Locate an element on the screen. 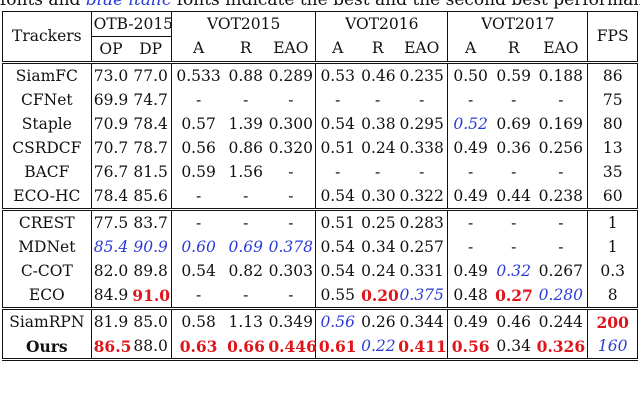 This screenshot has height=410, width=640. table-cell: 8 is located at coordinates (612, 296).